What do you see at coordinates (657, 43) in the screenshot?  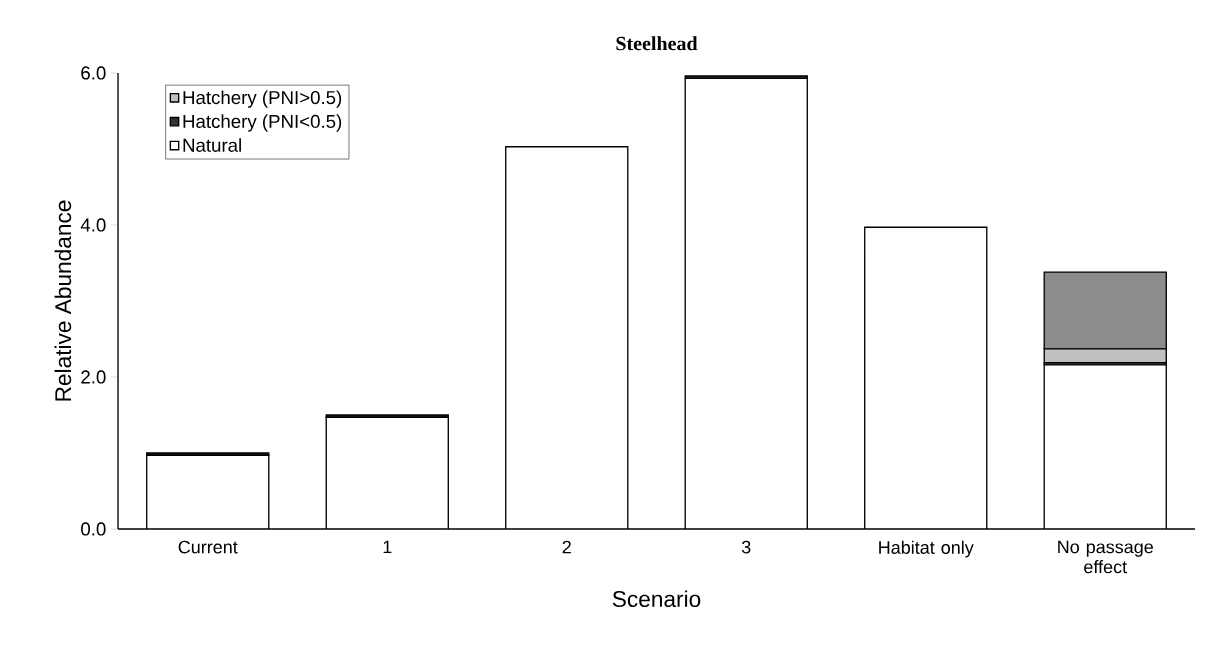 I see `chart-title: Steelhead` at bounding box center [657, 43].